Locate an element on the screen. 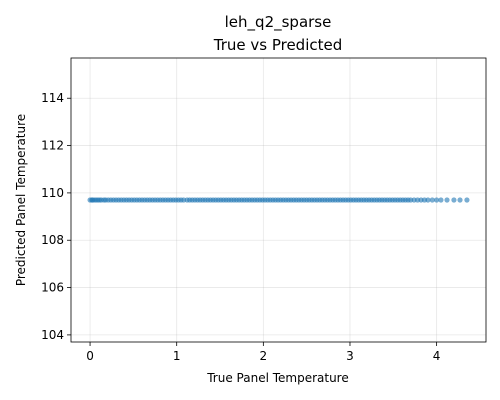 This screenshot has height=400, width=500. y-tick-label: 104 is located at coordinates (52, 335).